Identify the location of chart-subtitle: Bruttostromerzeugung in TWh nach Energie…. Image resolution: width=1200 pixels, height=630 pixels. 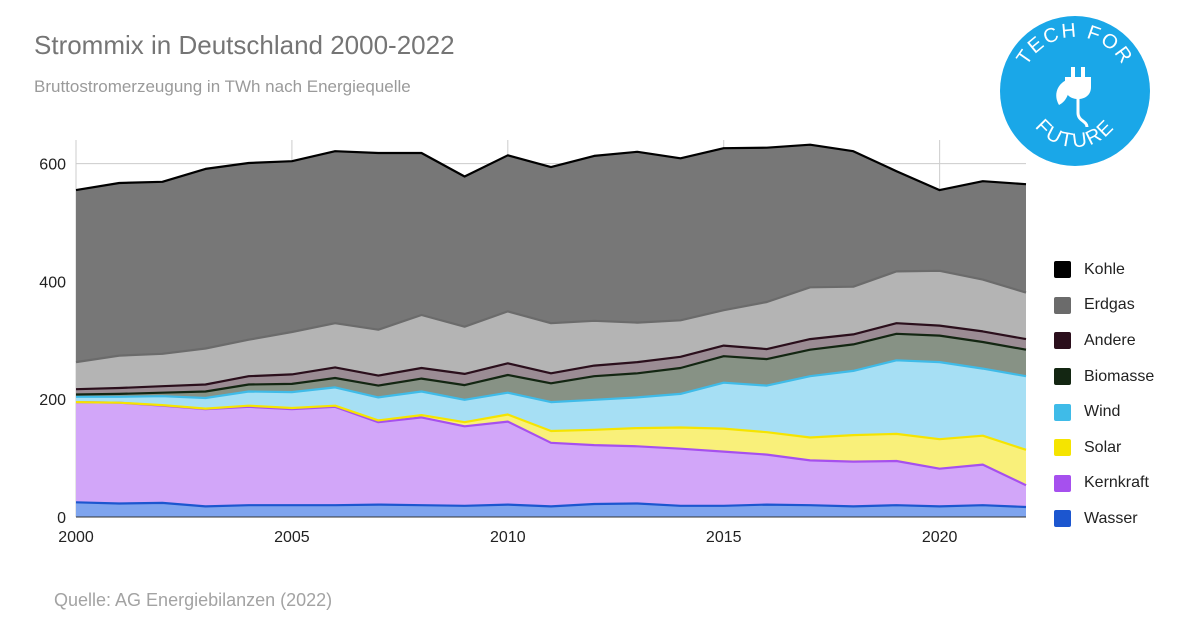
(222, 86).